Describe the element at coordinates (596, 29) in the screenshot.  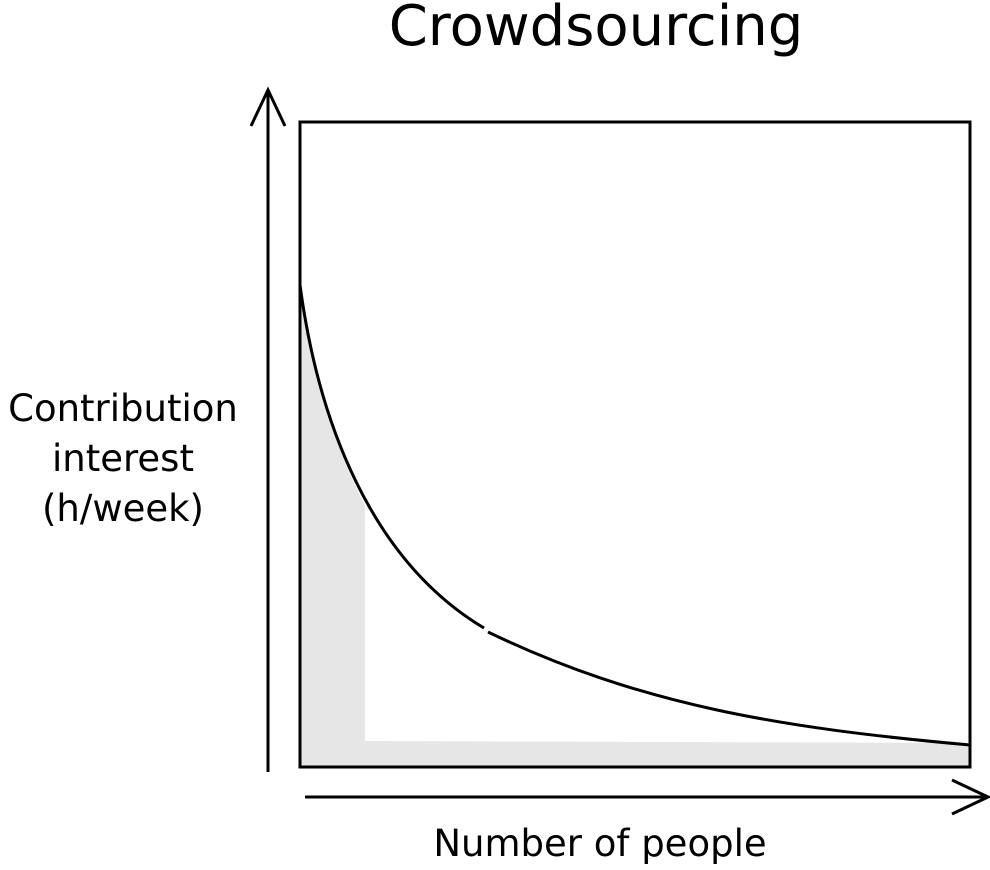
I see `diagram-title: Crowdsourcing` at that location.